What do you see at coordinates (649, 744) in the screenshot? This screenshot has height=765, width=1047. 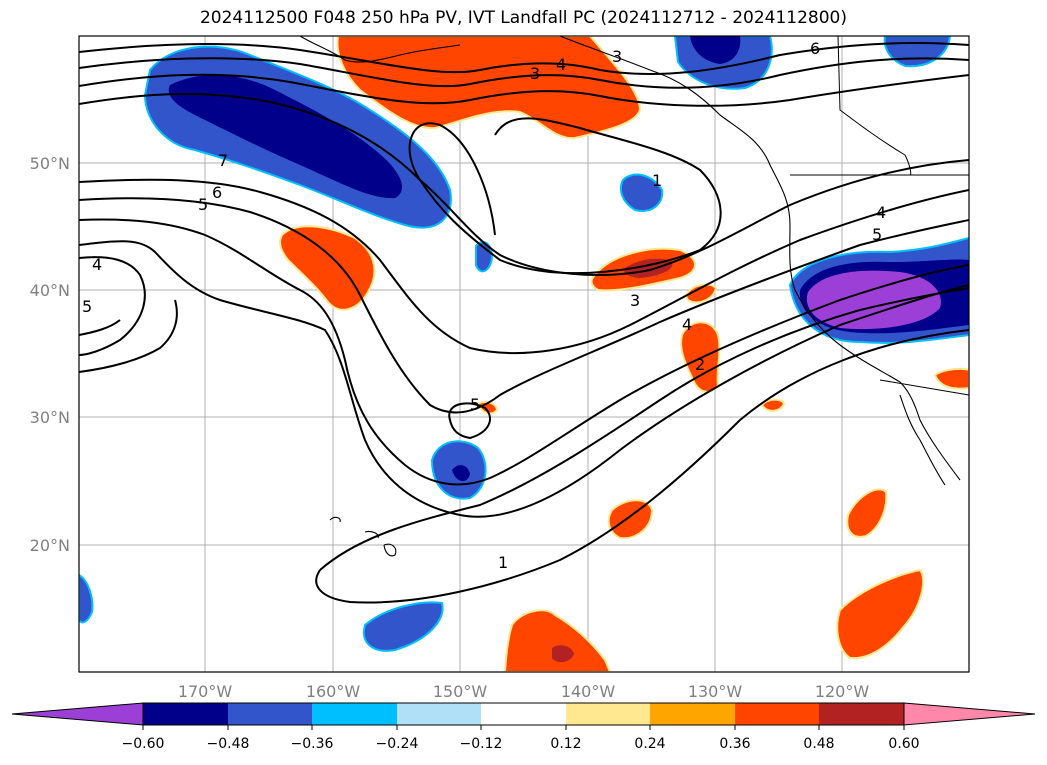 I see `colorbar-tick-label: 0.24` at bounding box center [649, 744].